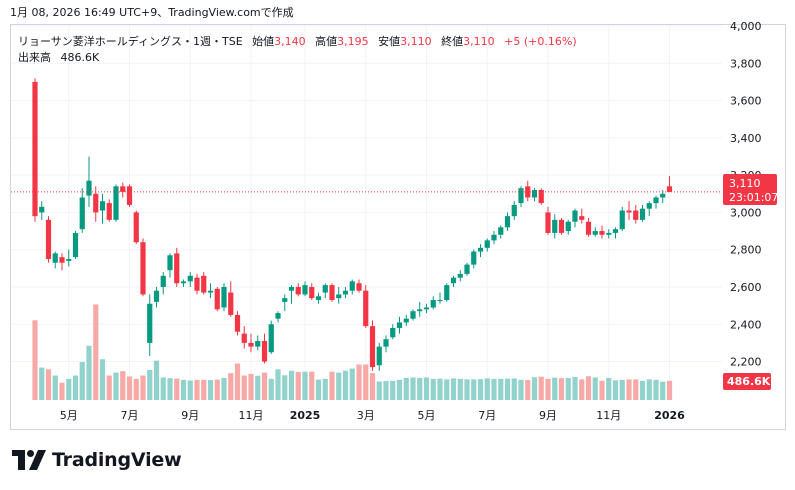 The height and width of the screenshot is (490, 795). Describe the element at coordinates (548, 415) in the screenshot. I see `x-axis-label: 9月` at that location.